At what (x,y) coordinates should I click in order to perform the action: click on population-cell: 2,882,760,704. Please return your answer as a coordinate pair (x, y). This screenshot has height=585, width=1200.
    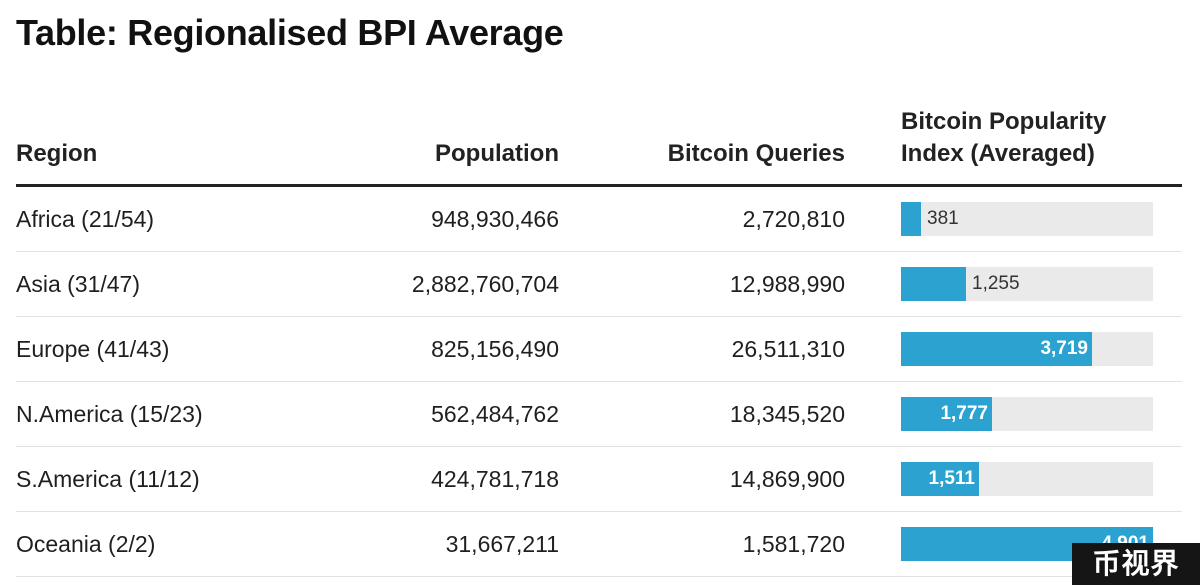
    Looking at the image, I should click on (437, 284).